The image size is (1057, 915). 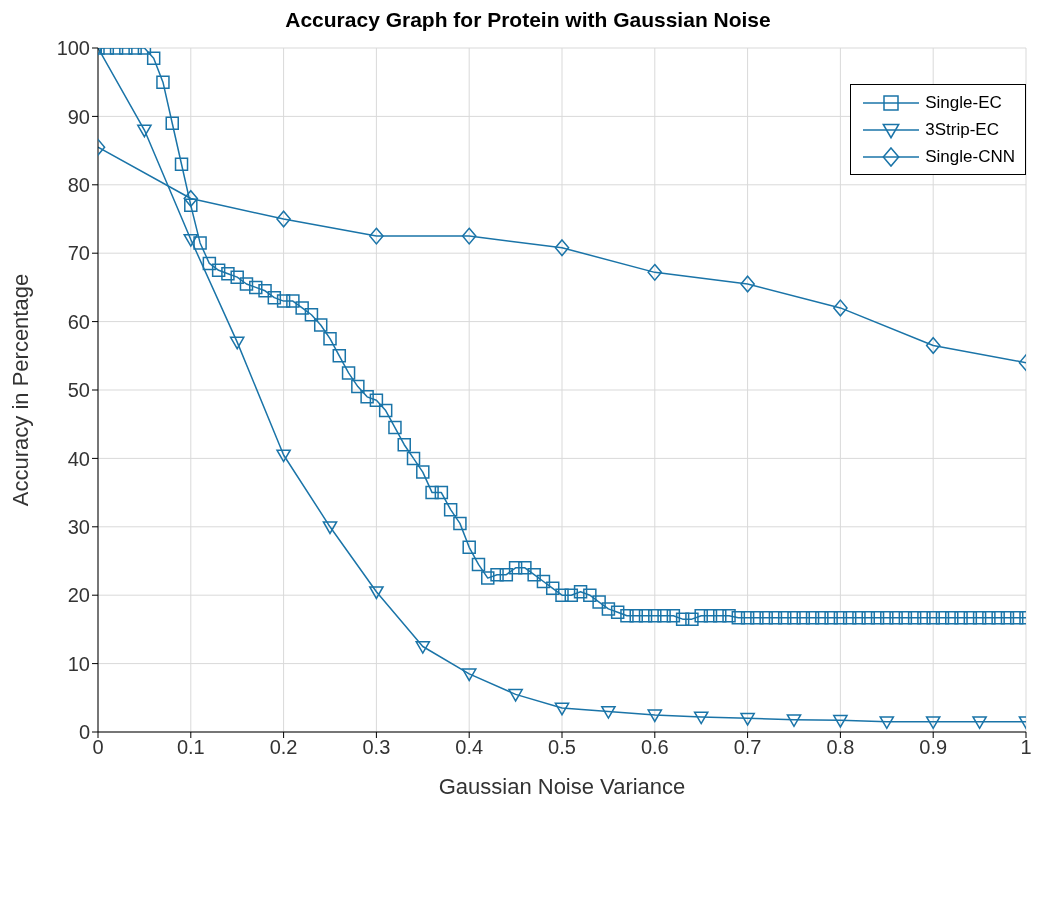 What do you see at coordinates (654, 747) in the screenshot?
I see `x-tick-label: 0.6` at bounding box center [654, 747].